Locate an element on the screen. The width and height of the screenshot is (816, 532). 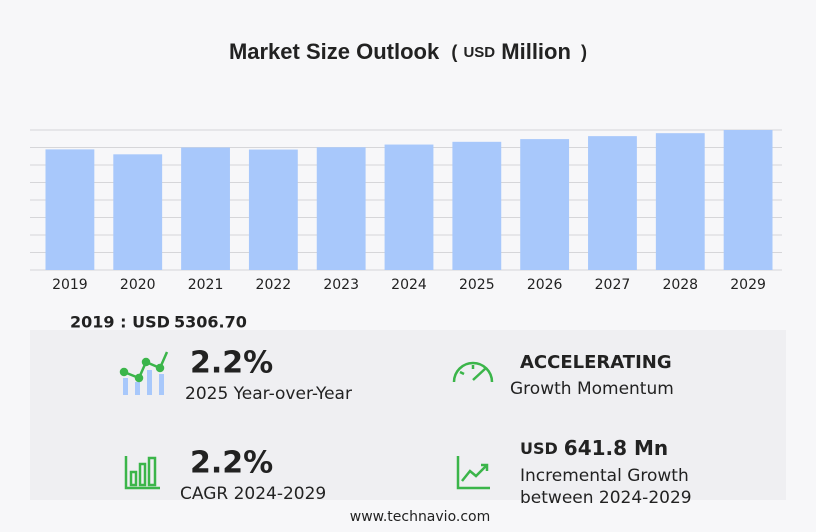
icon-increment is located at coordinates (473, 473).